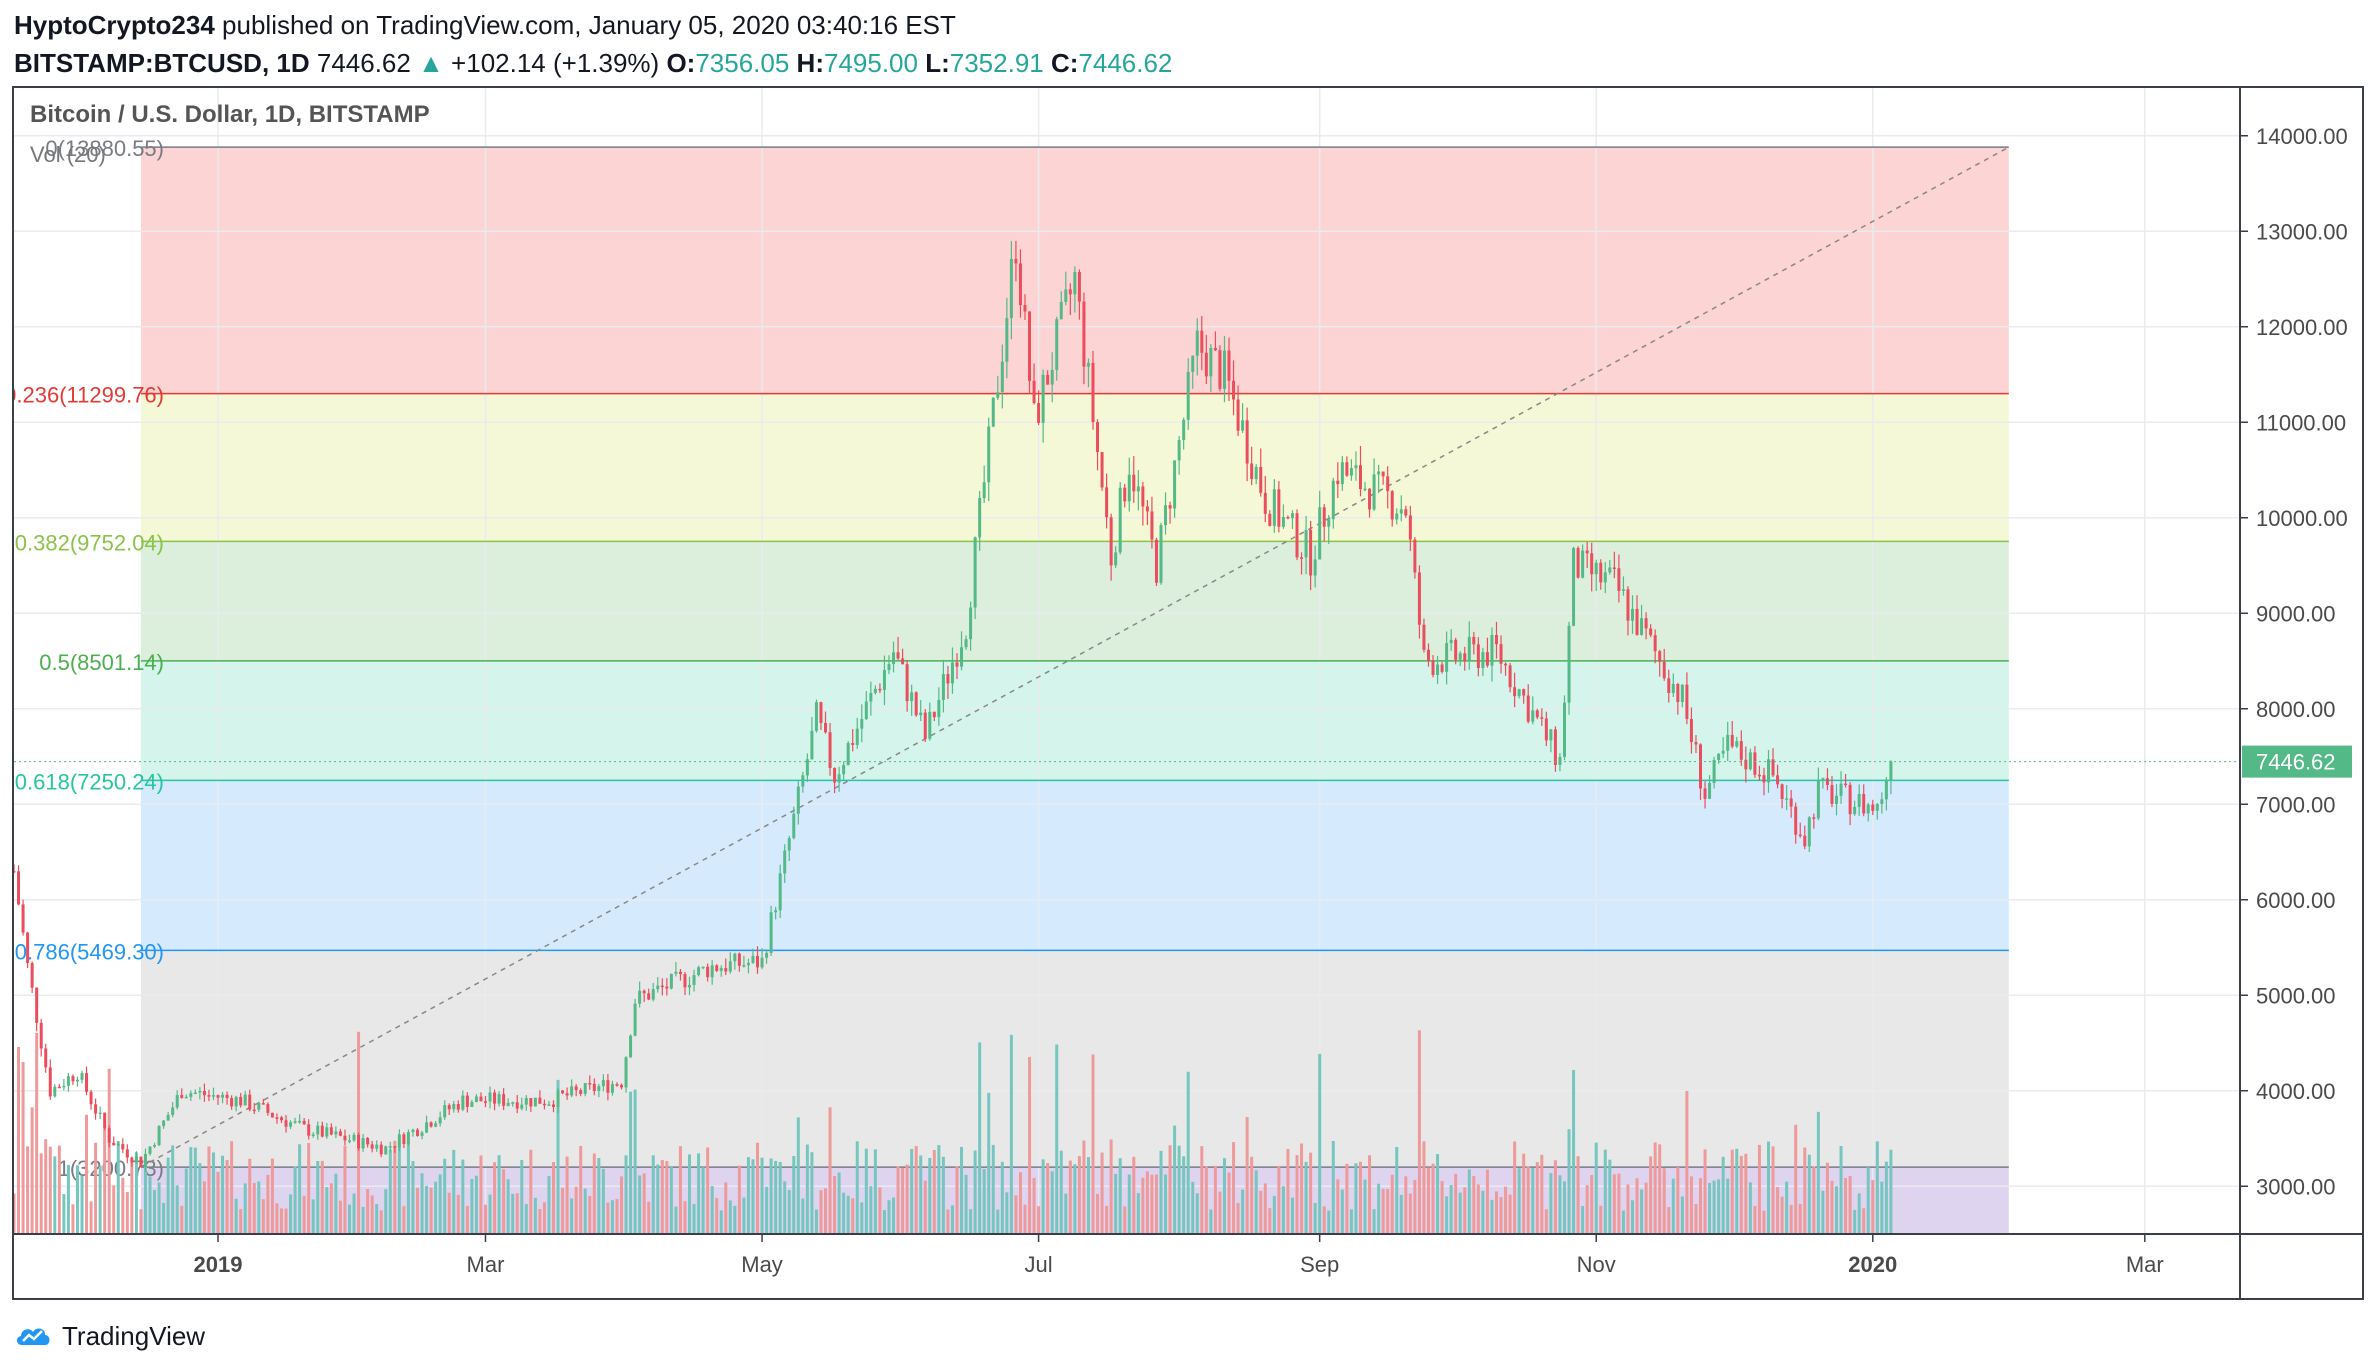 The image size is (2376, 1372). What do you see at coordinates (486, 1264) in the screenshot?
I see `time-tick-label: Mar` at bounding box center [486, 1264].